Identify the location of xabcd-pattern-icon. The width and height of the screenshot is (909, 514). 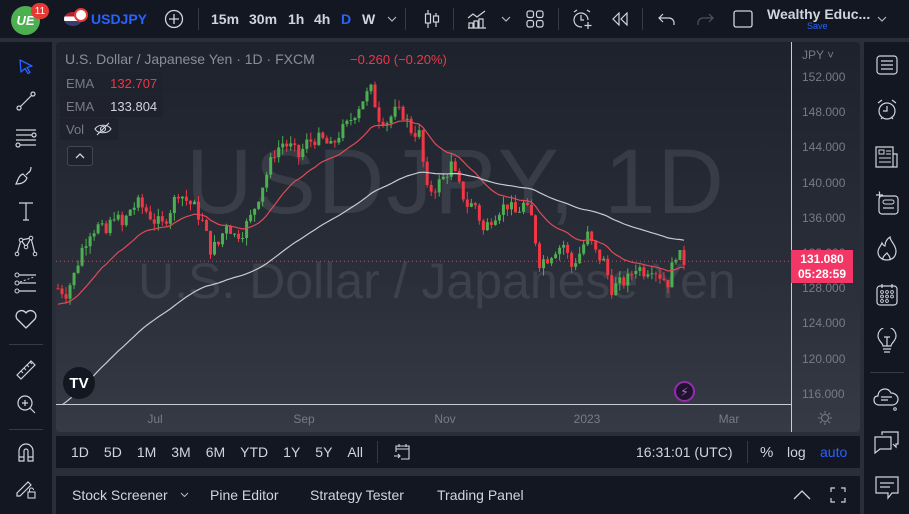
(26, 246).